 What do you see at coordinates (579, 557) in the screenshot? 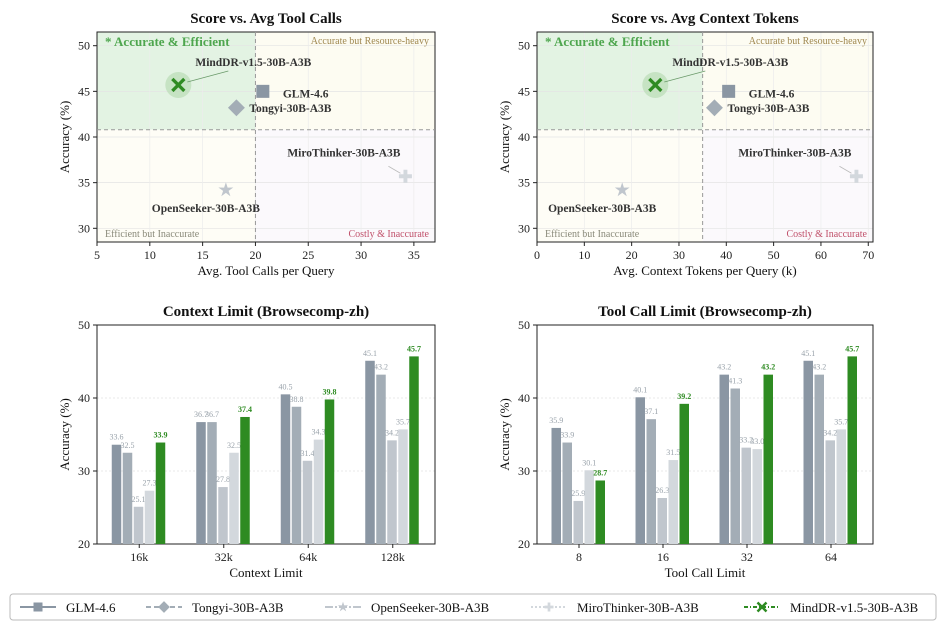
I see `x-tick-label: 8` at bounding box center [579, 557].